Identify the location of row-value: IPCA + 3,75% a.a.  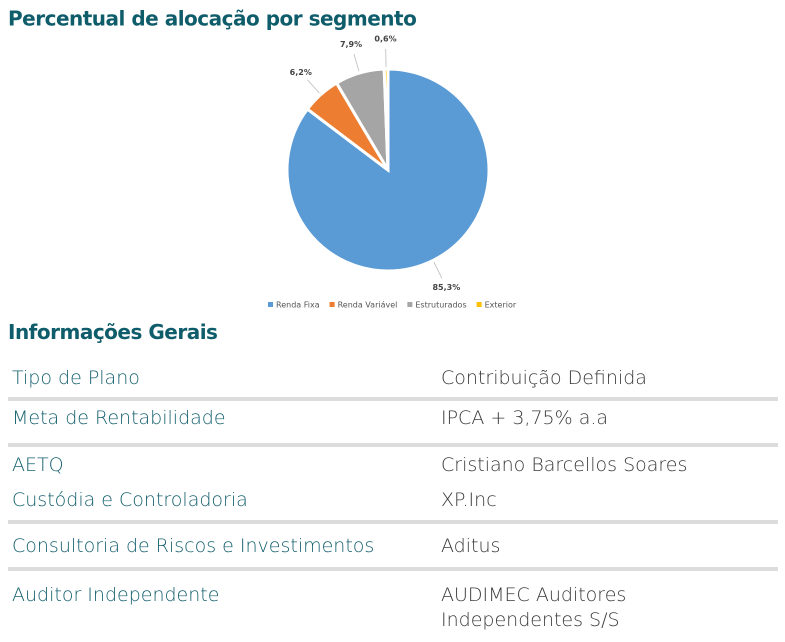
(525, 418).